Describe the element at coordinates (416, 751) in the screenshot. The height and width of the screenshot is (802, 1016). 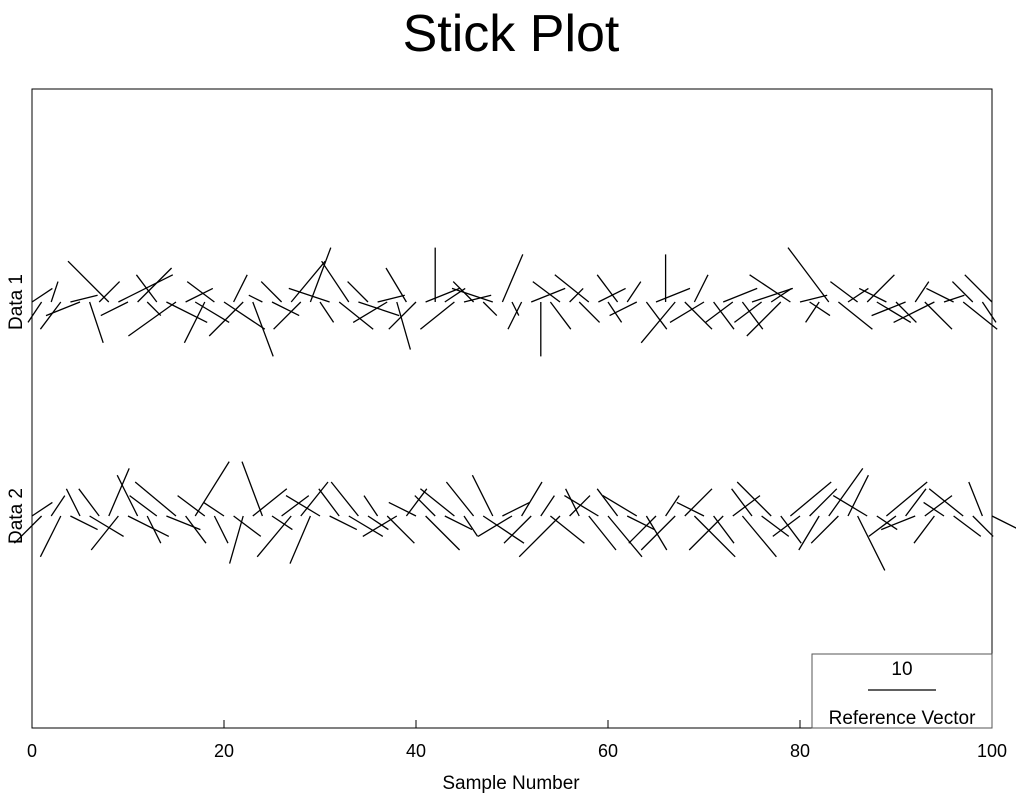
I see `x-tick-label-40: 40` at that location.